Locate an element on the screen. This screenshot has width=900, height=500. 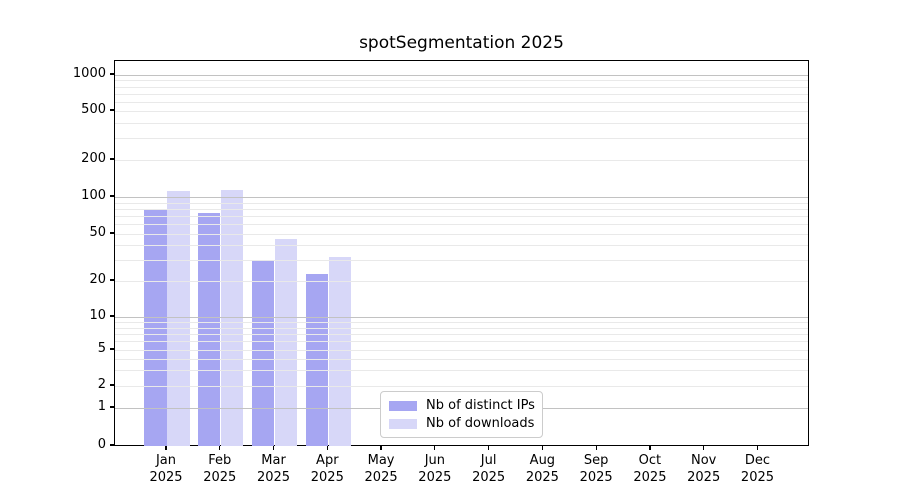
x-tick-label: Jul 2025 is located at coordinates (489, 469).